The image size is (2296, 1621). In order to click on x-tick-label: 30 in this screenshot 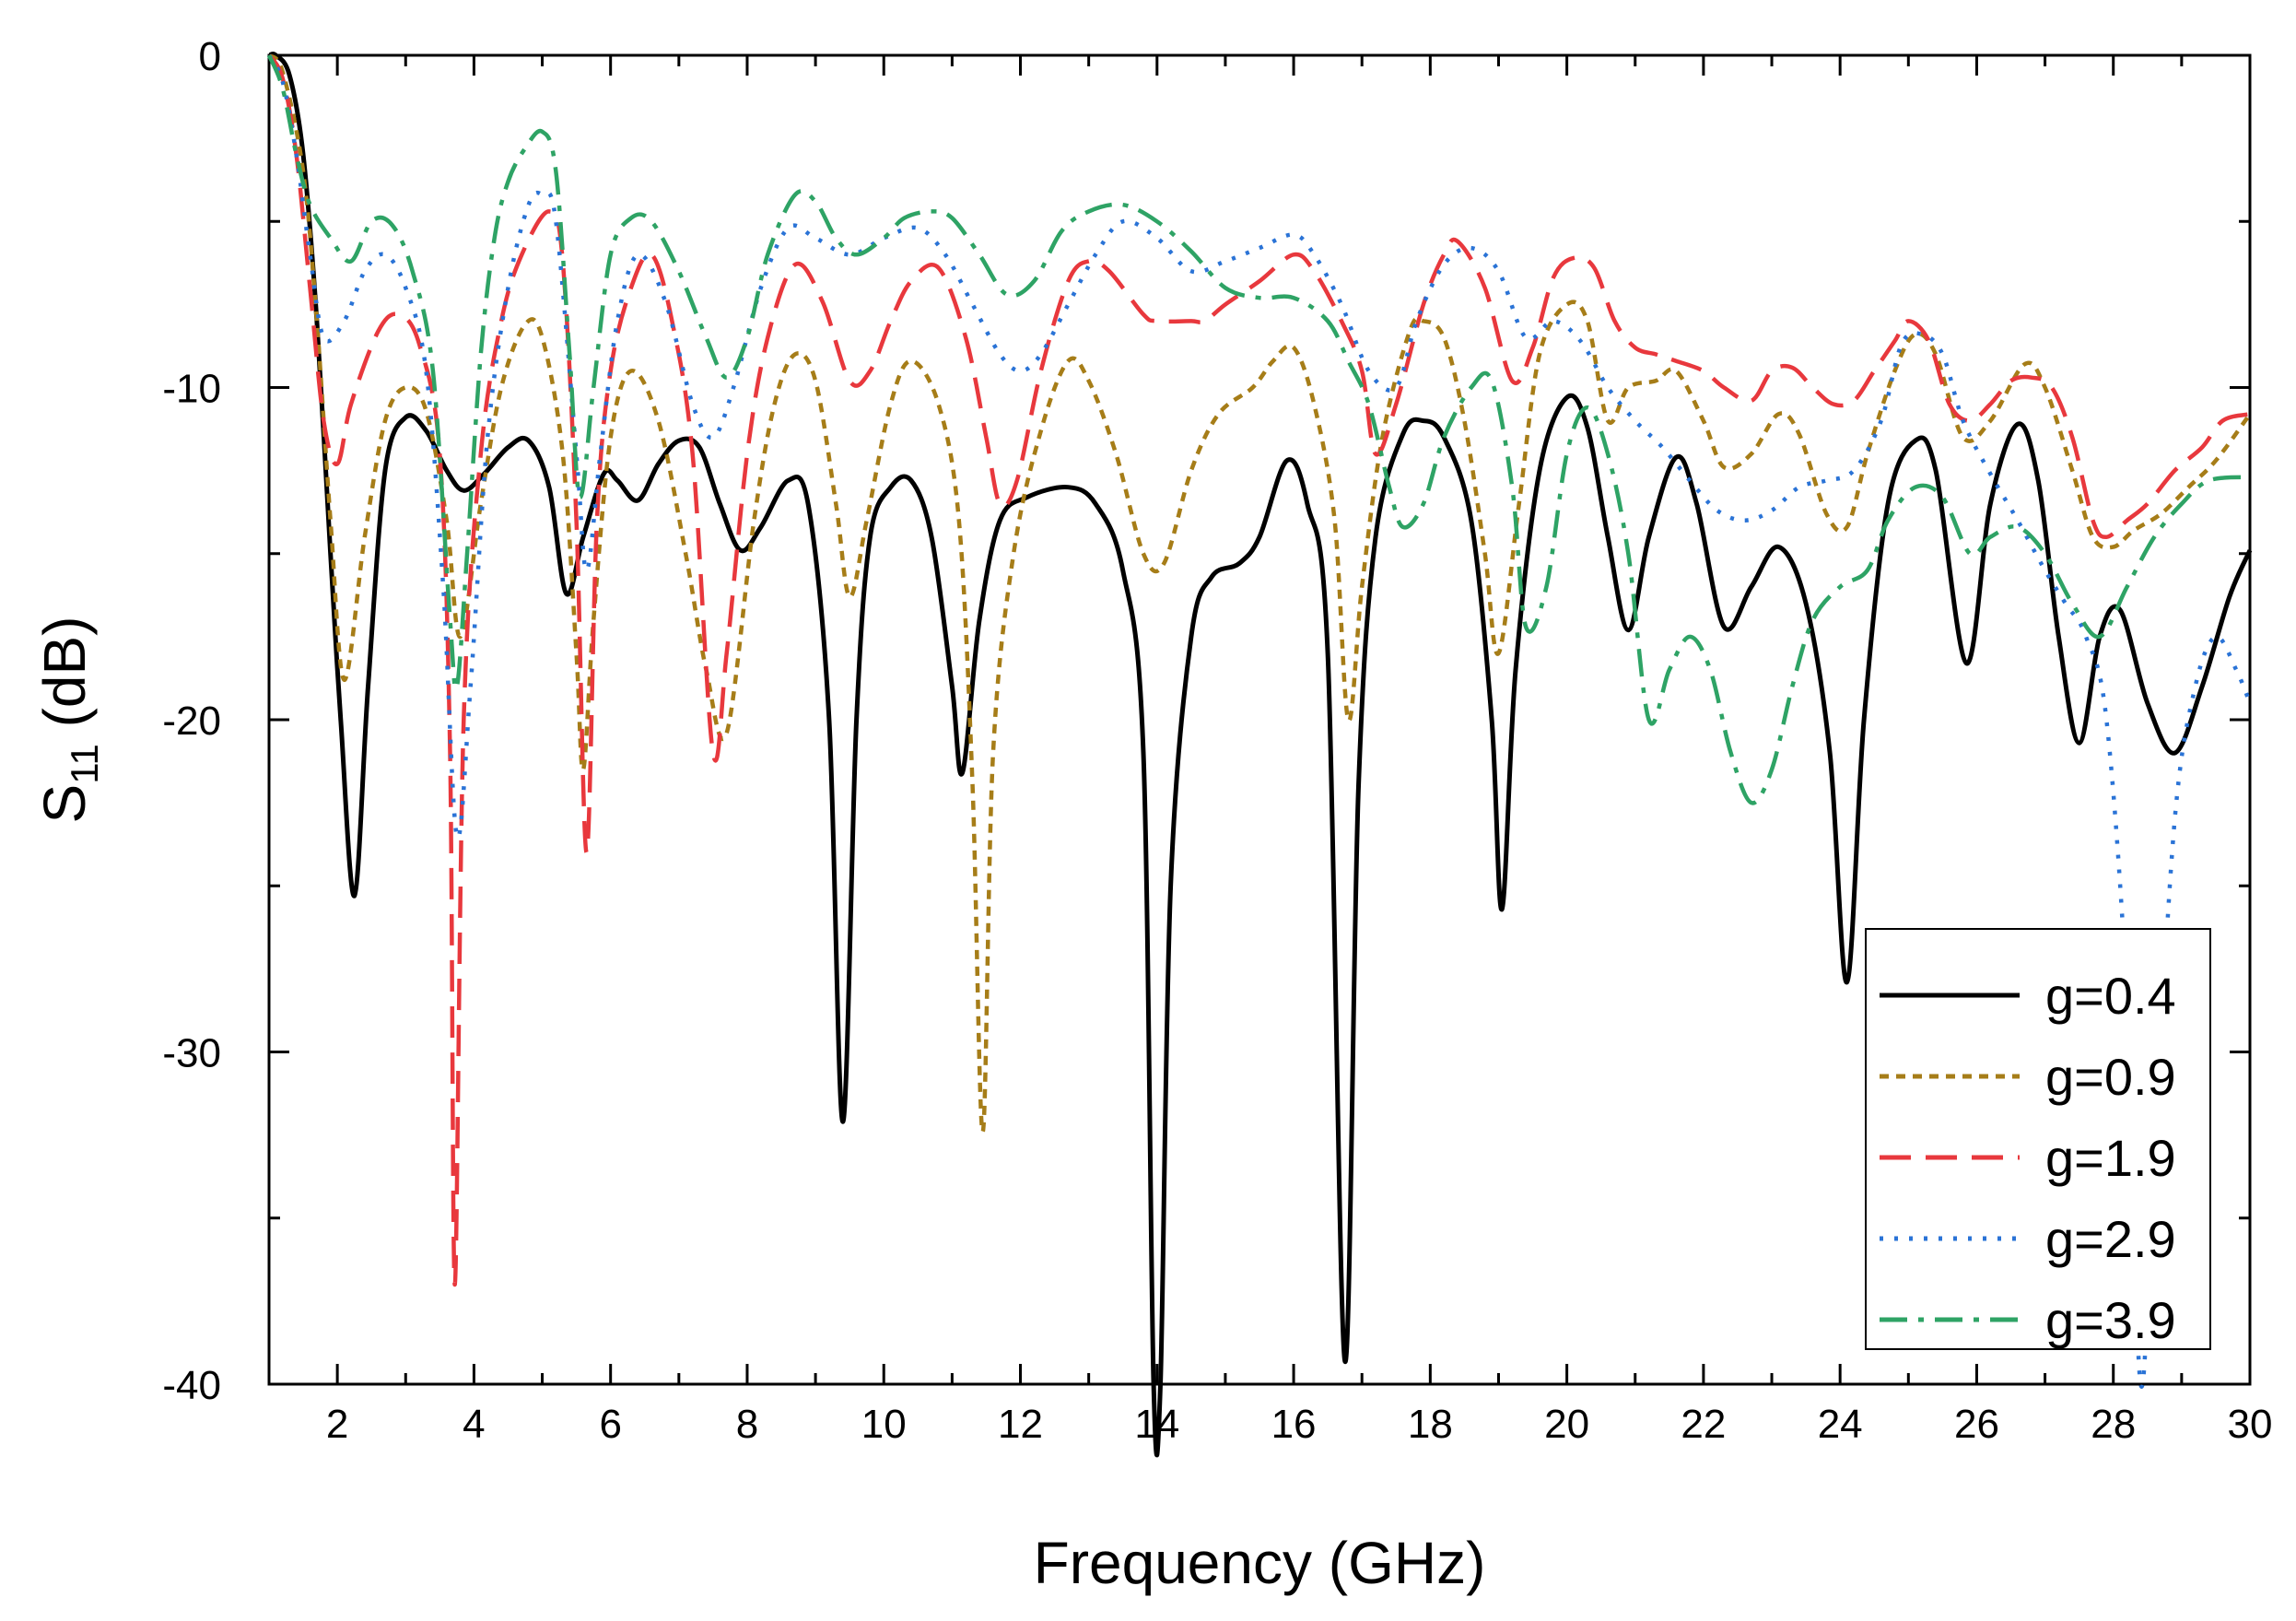, I will do `click(2250, 1424)`.